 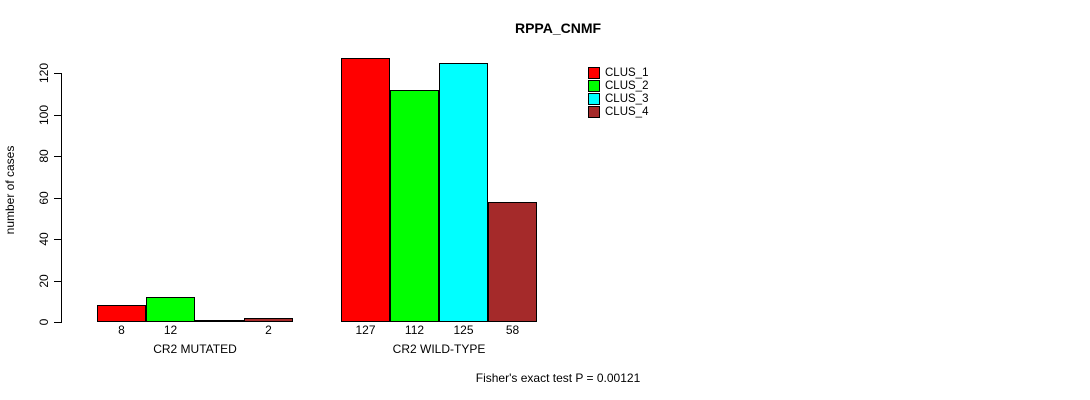 I want to click on chart-title: RPPA_CNMF, so click(x=558, y=28).